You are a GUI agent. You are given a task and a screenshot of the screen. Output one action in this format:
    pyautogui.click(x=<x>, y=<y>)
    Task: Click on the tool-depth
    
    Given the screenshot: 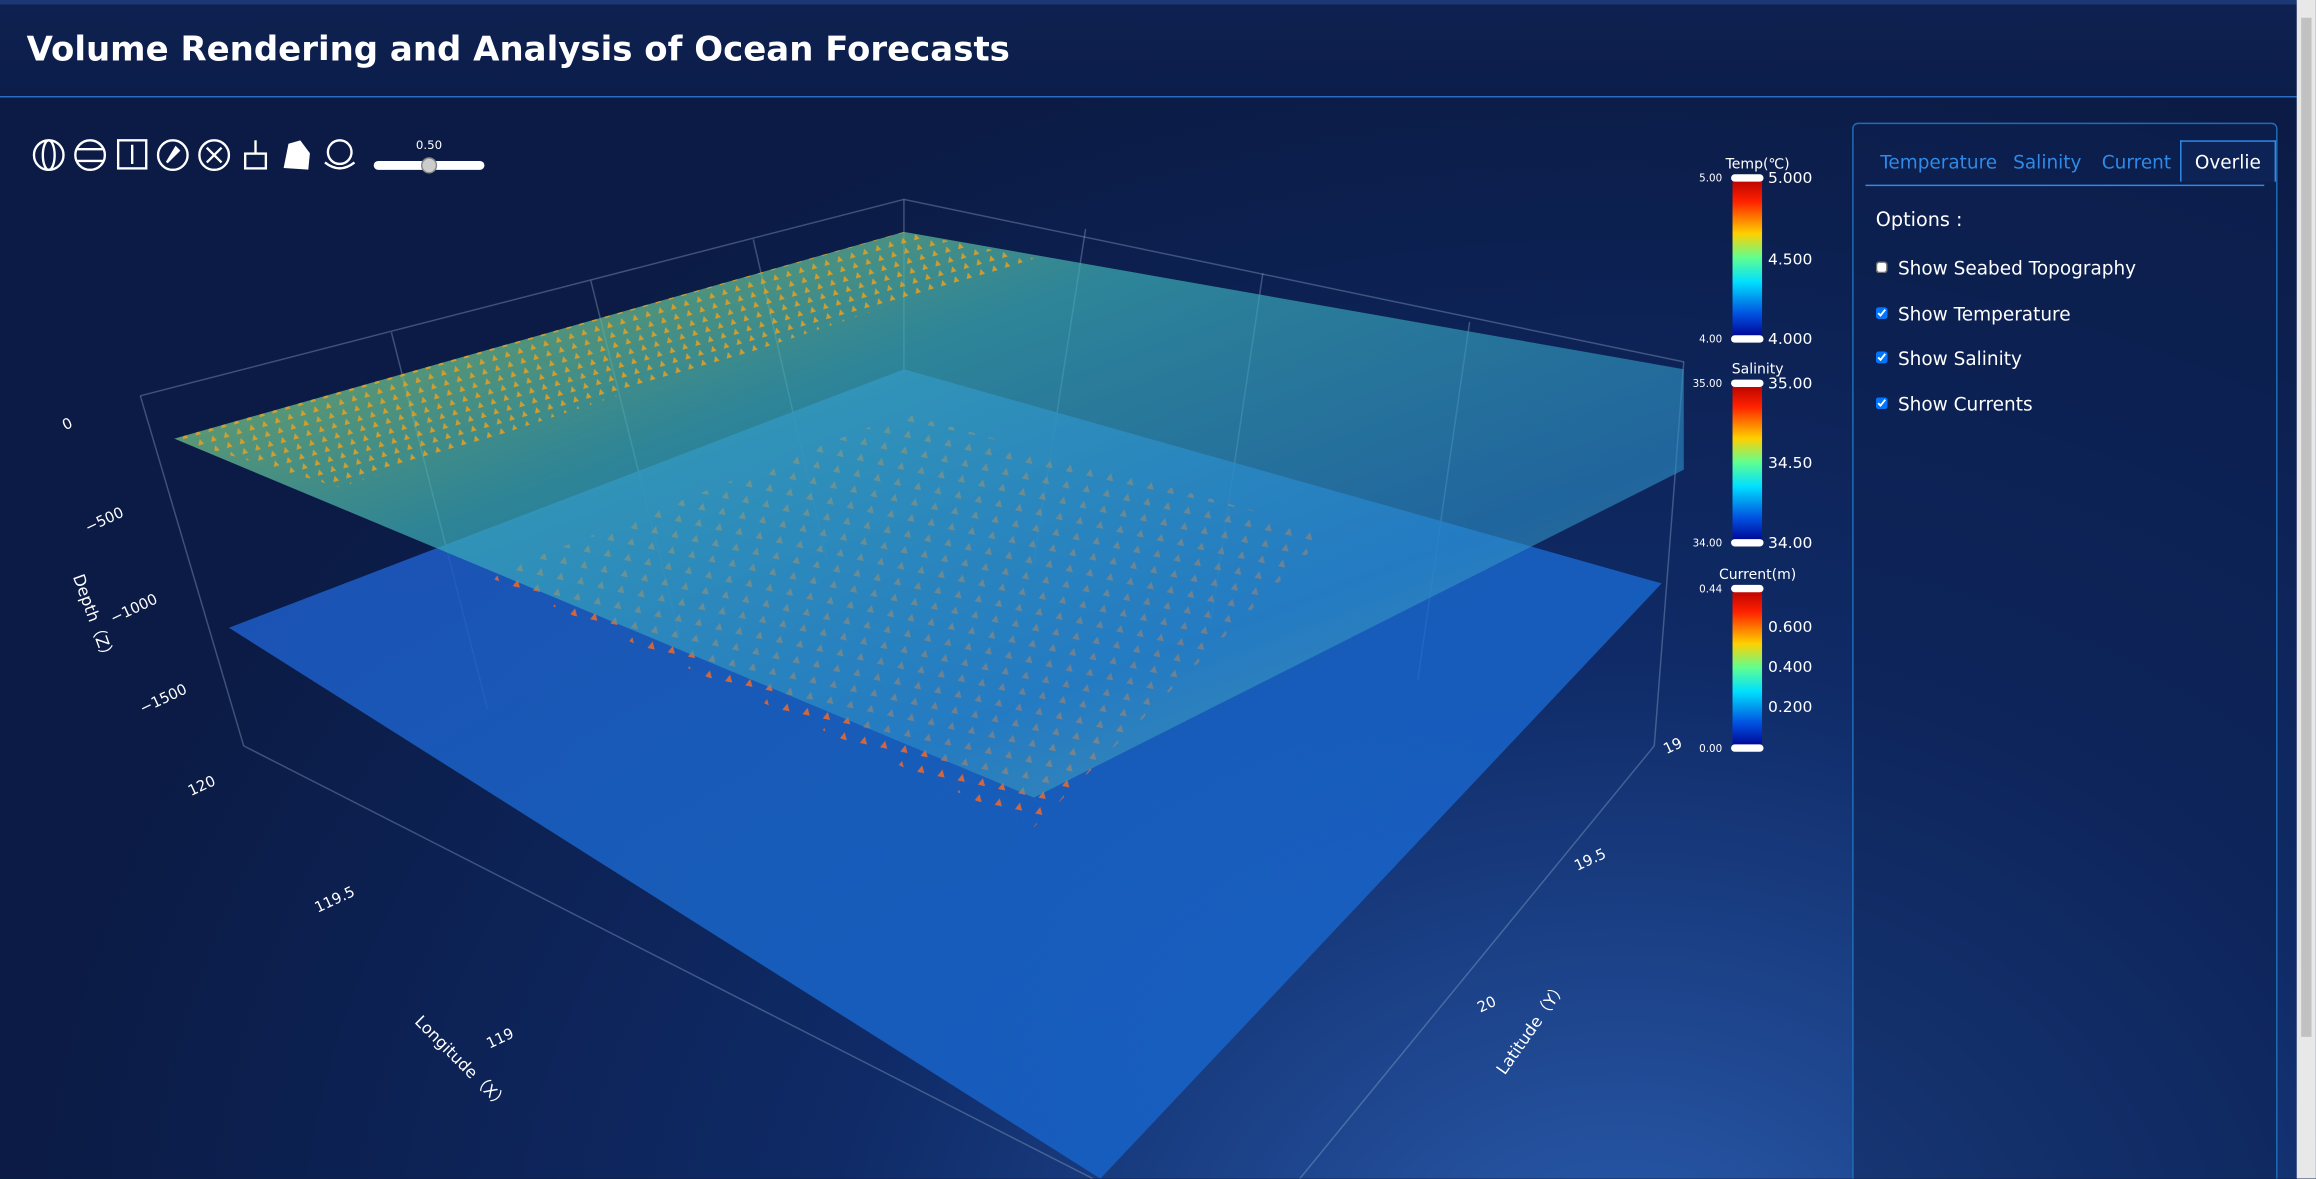 What is the action you would take?
    pyautogui.click(x=132, y=154)
    